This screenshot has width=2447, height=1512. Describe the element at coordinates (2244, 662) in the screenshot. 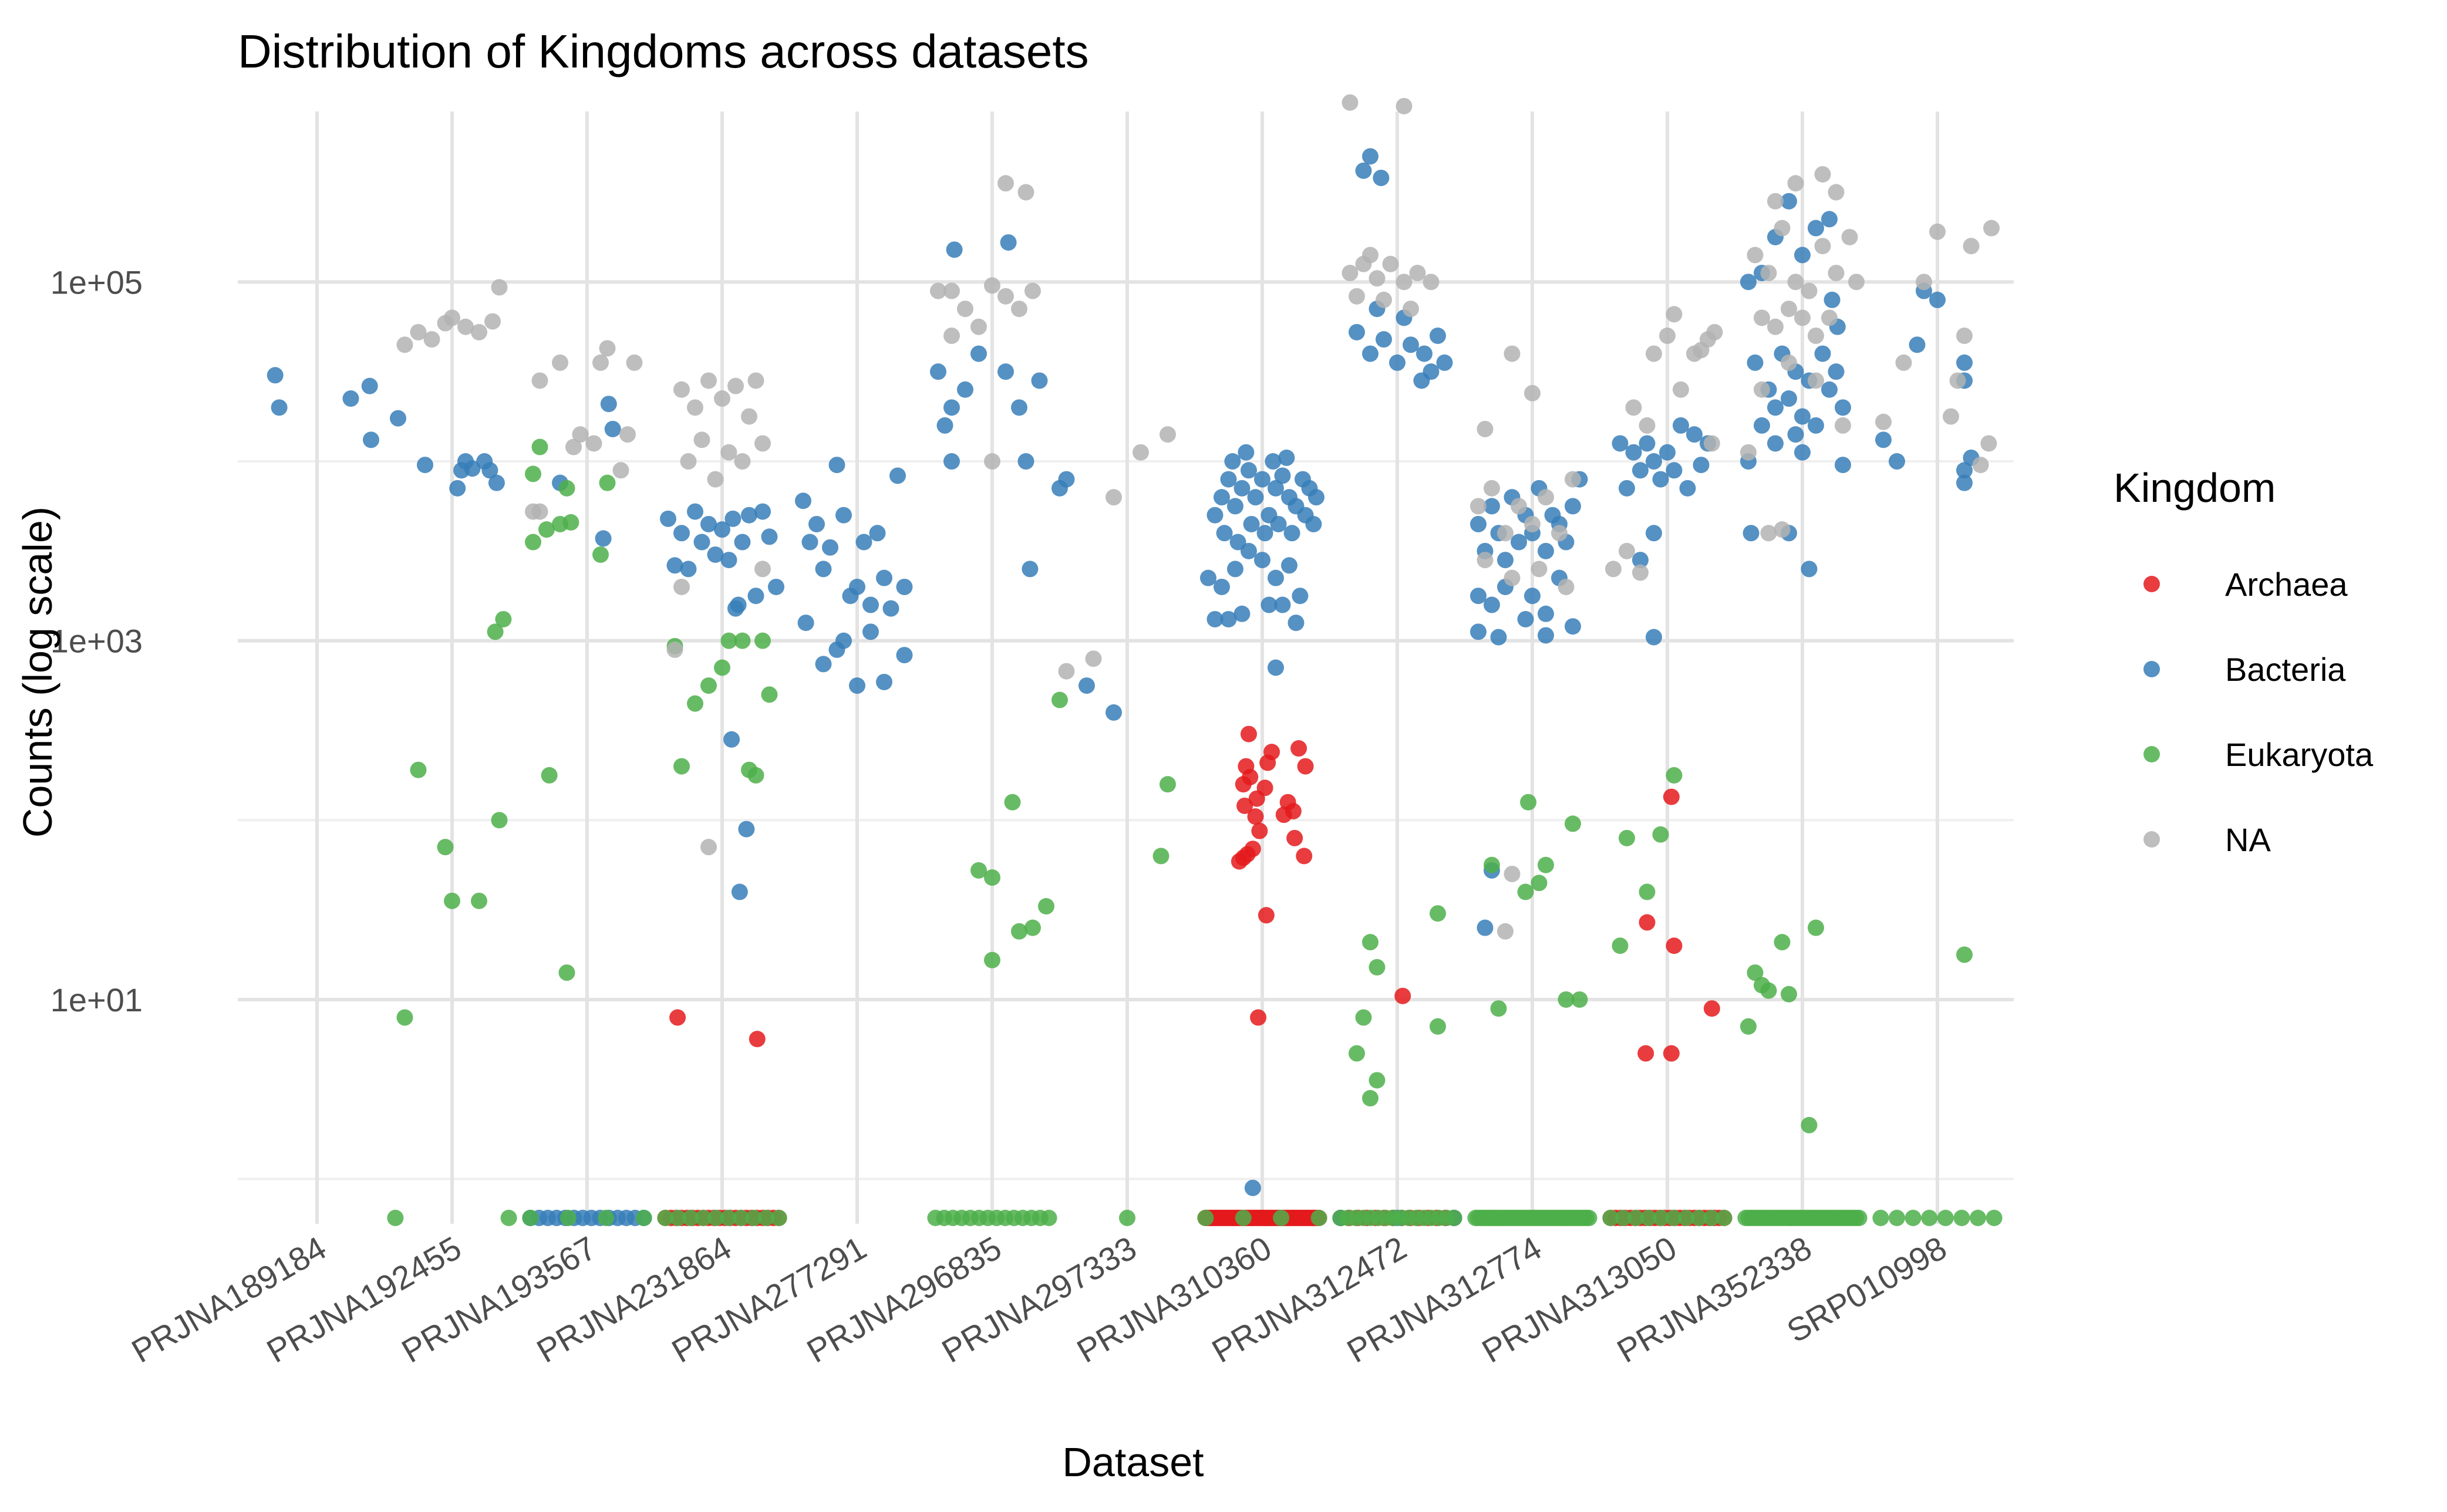

I see `legend: Kingdom Archaea Bacteria Eukaryota NA` at that location.